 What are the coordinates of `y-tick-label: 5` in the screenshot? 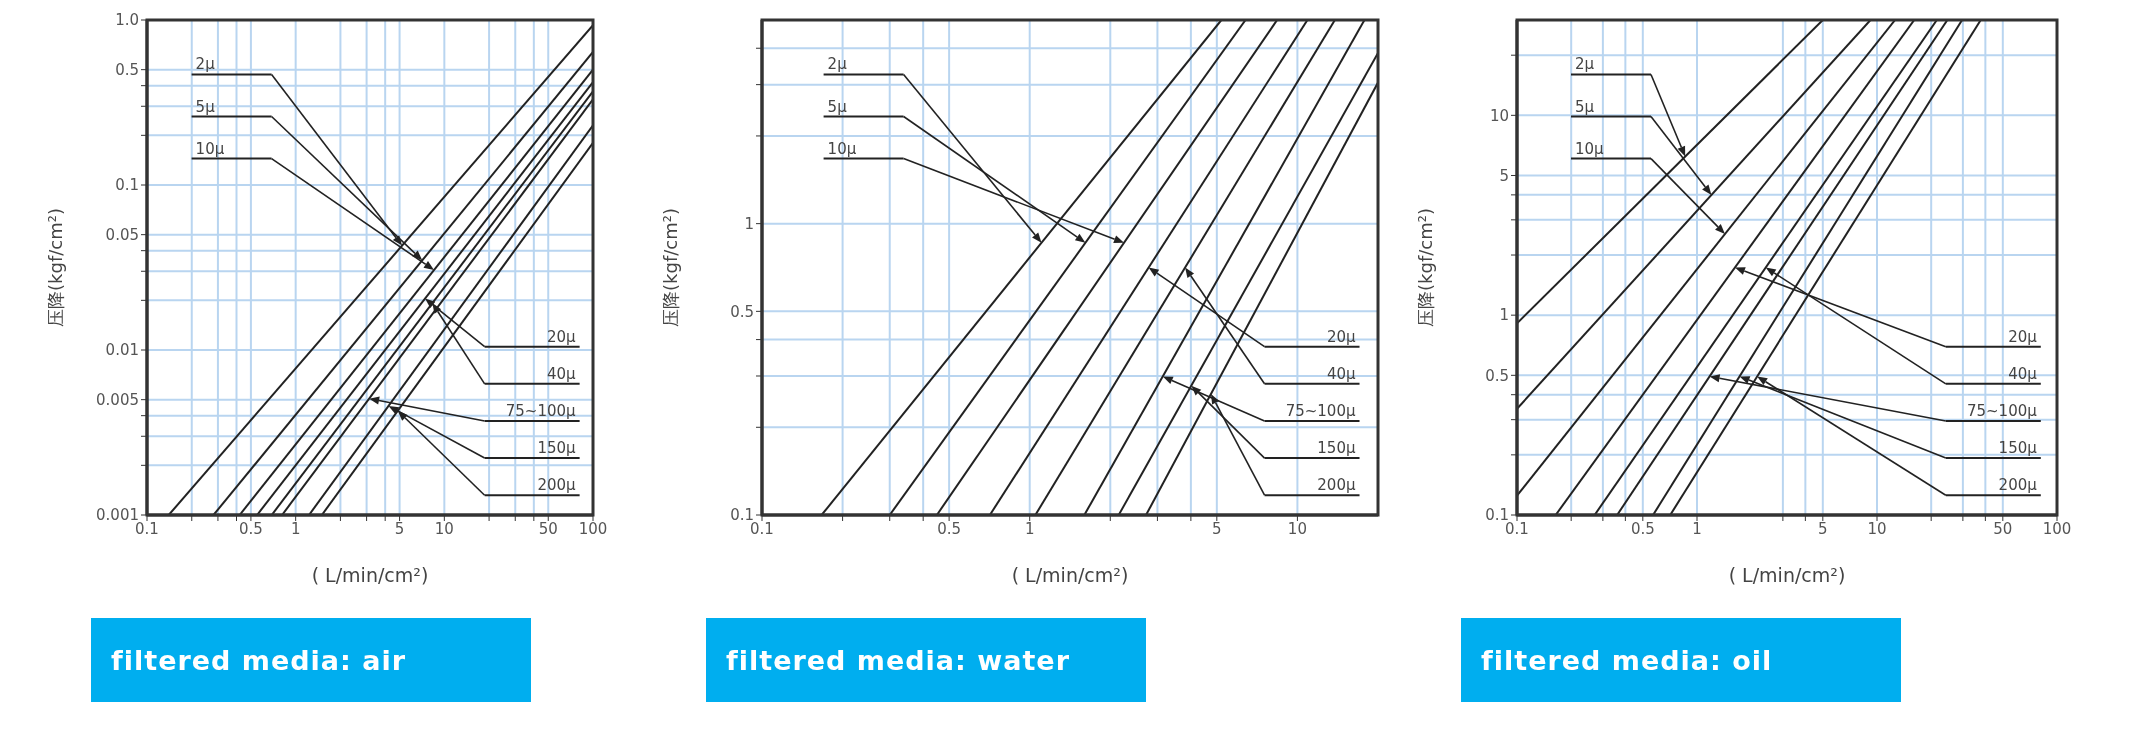 It's located at (1504, 175).